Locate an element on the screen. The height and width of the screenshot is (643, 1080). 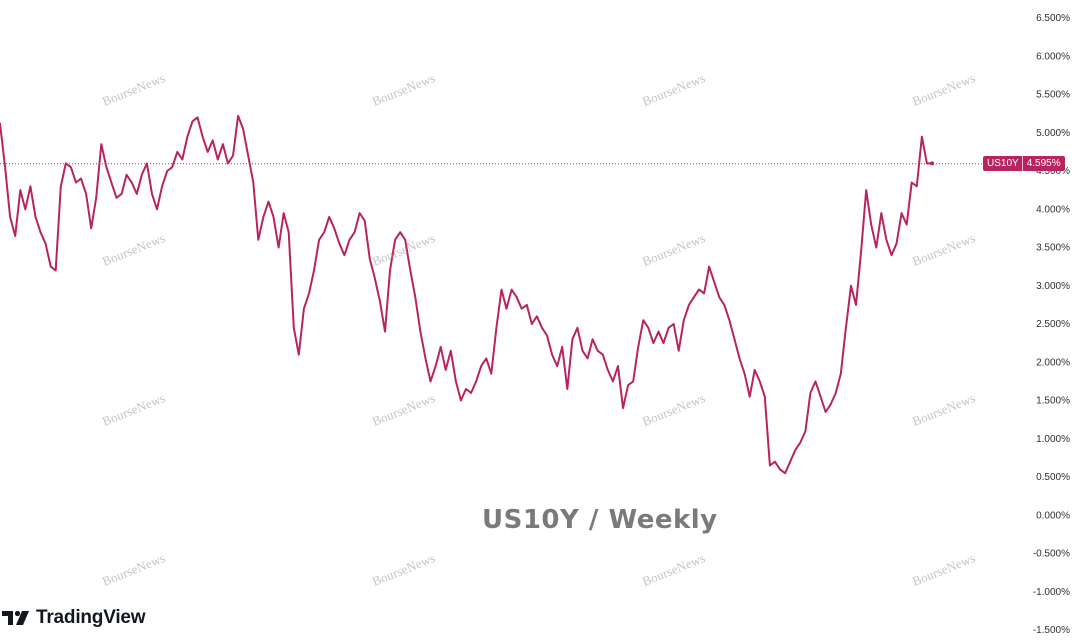
y-tick-label: 3.500% is located at coordinates (1053, 248).